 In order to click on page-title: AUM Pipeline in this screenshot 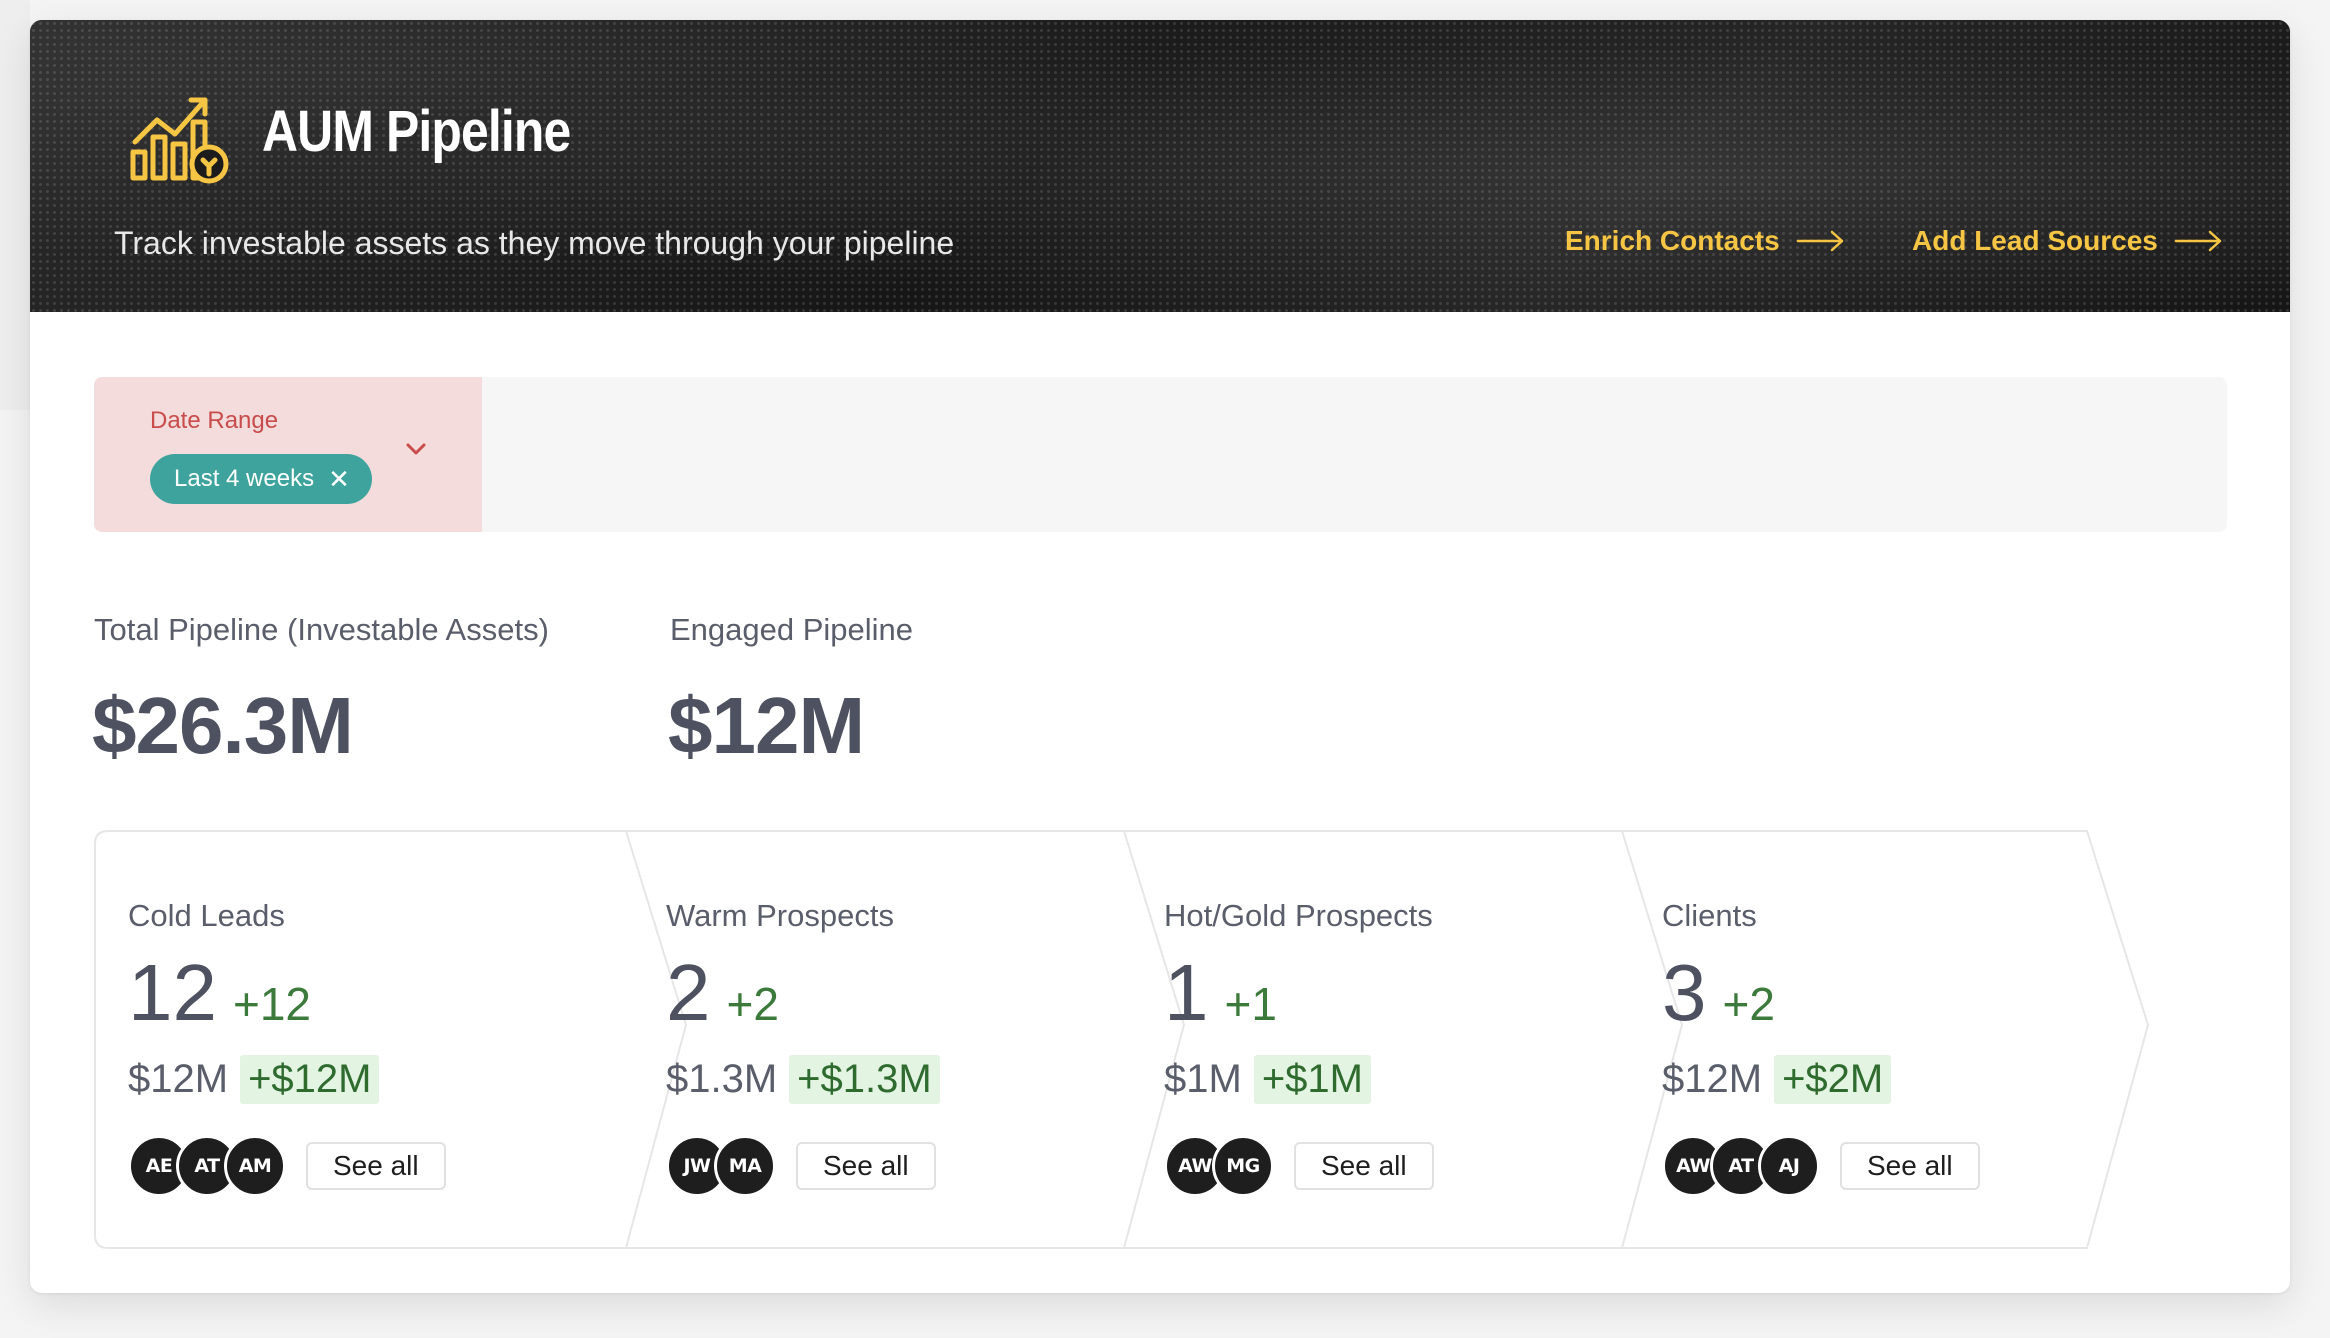, I will do `click(416, 131)`.